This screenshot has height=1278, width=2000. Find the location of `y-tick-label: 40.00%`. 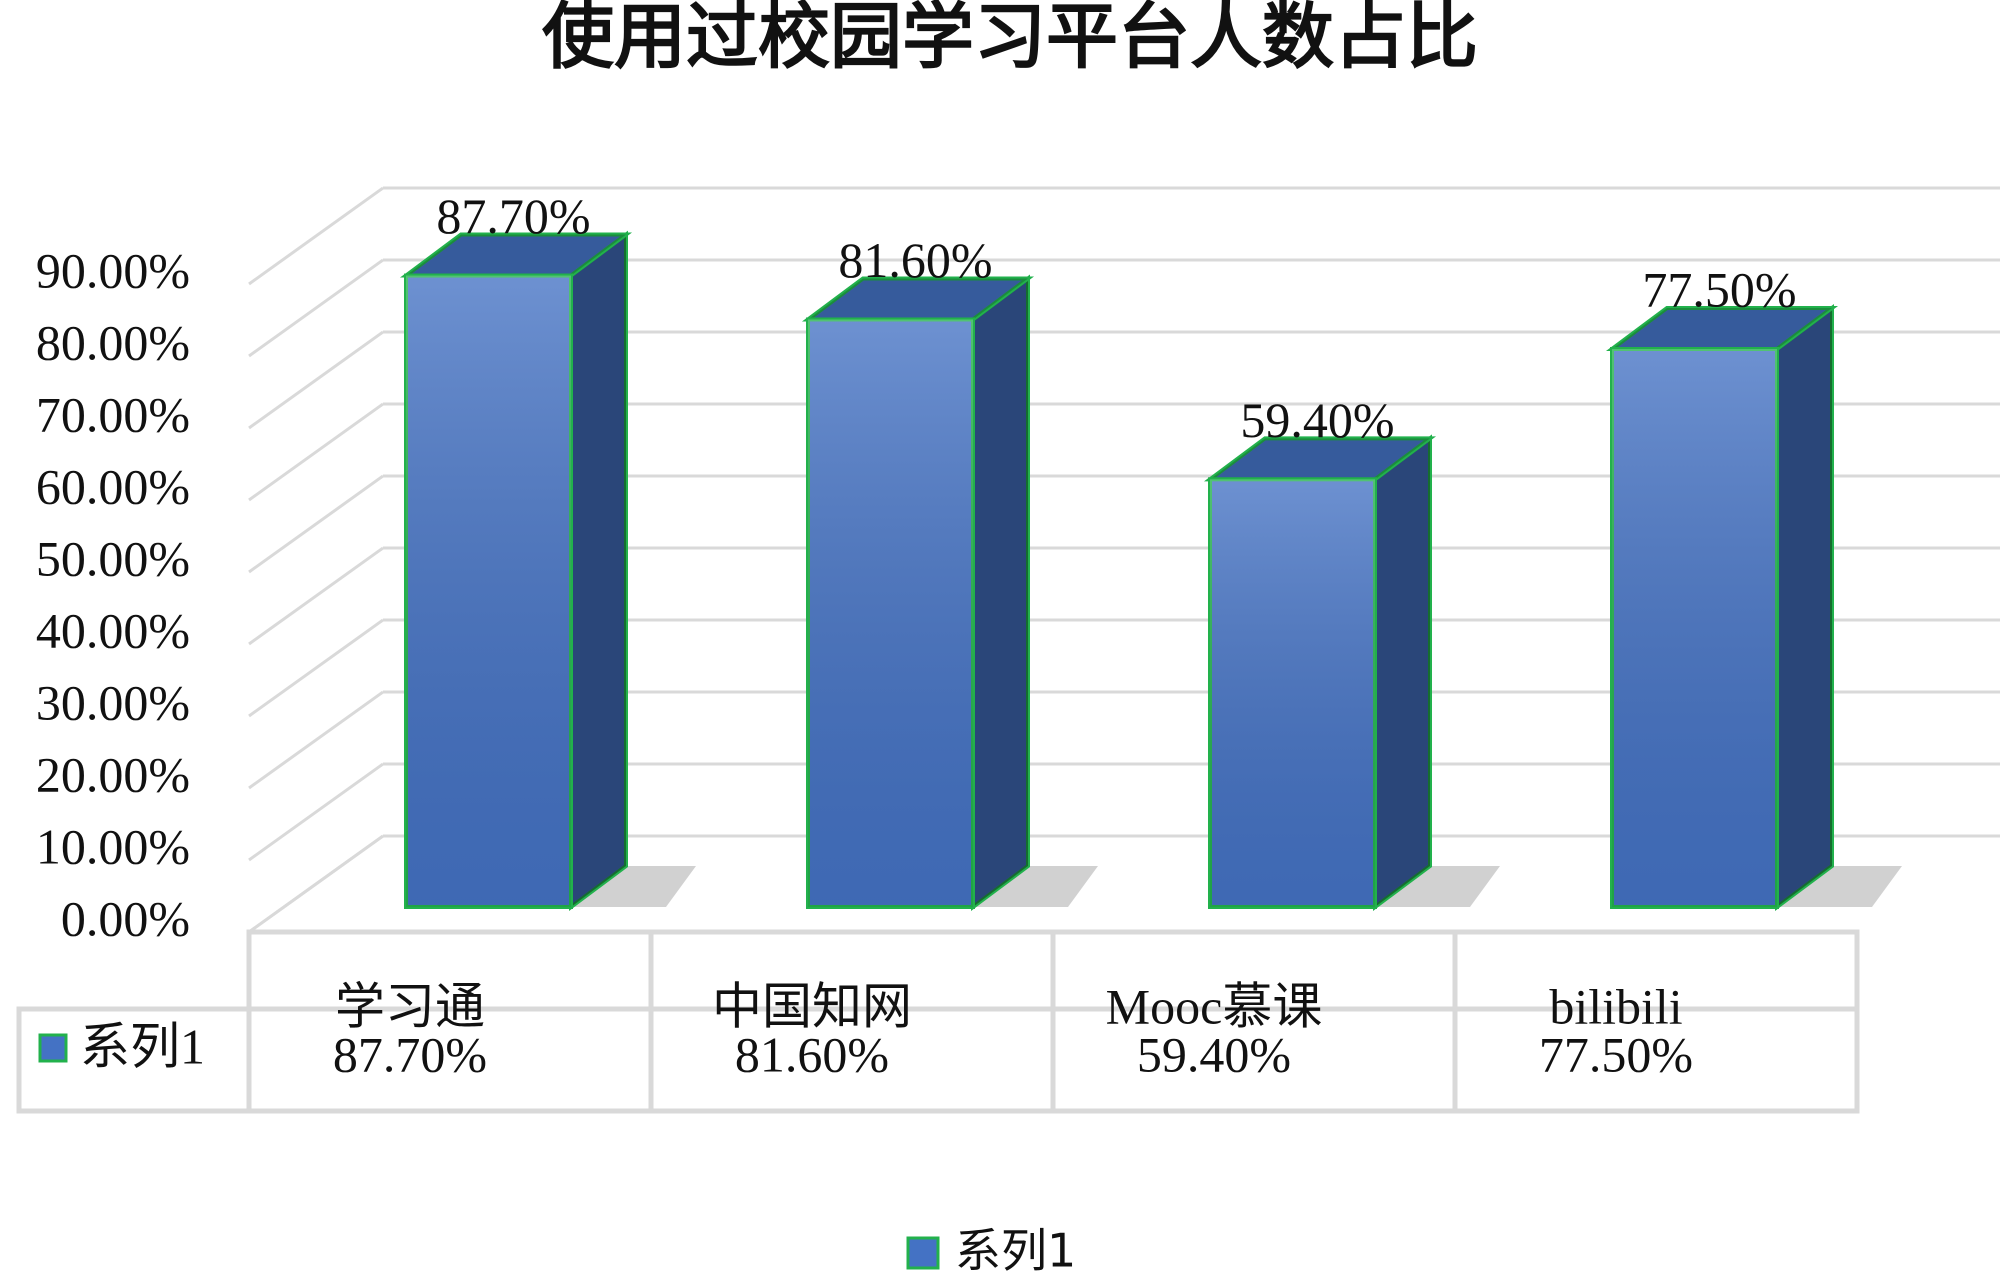

y-tick-label: 40.00% is located at coordinates (113, 630).